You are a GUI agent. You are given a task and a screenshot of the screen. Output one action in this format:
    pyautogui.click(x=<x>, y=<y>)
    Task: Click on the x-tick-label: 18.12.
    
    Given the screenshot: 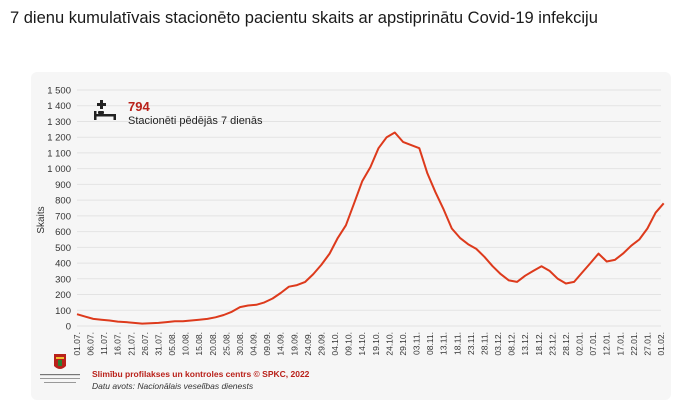 What is the action you would take?
    pyautogui.click(x=539, y=344)
    